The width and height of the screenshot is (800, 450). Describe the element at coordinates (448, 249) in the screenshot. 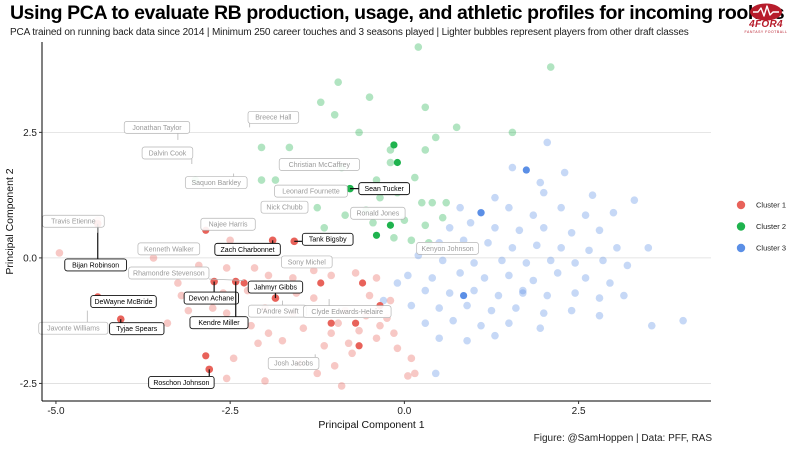

I see `player-label: Kenyon Johnson` at that location.